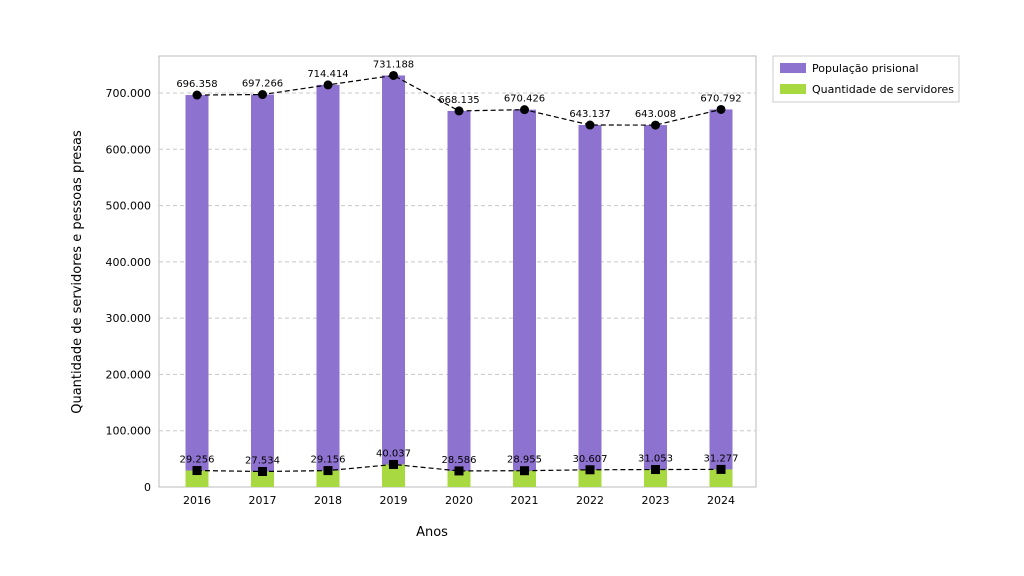 The height and width of the screenshot is (576, 1024). Describe the element at coordinates (263, 500) in the screenshot. I see `x-tick-label: 2017` at that location.